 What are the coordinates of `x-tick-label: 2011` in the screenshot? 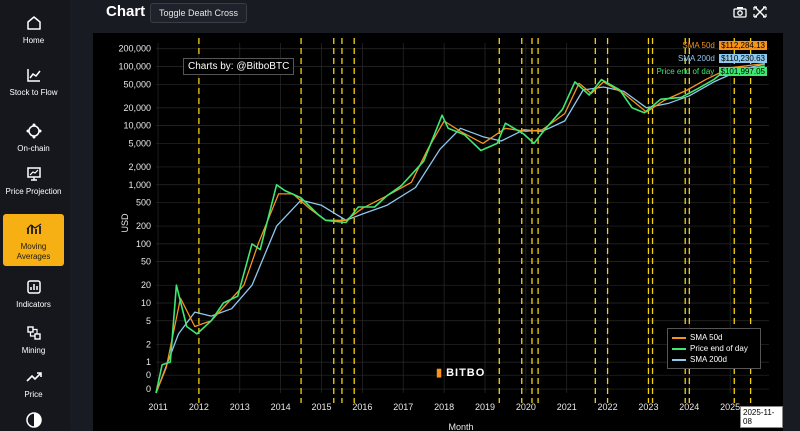 It's located at (157, 407).